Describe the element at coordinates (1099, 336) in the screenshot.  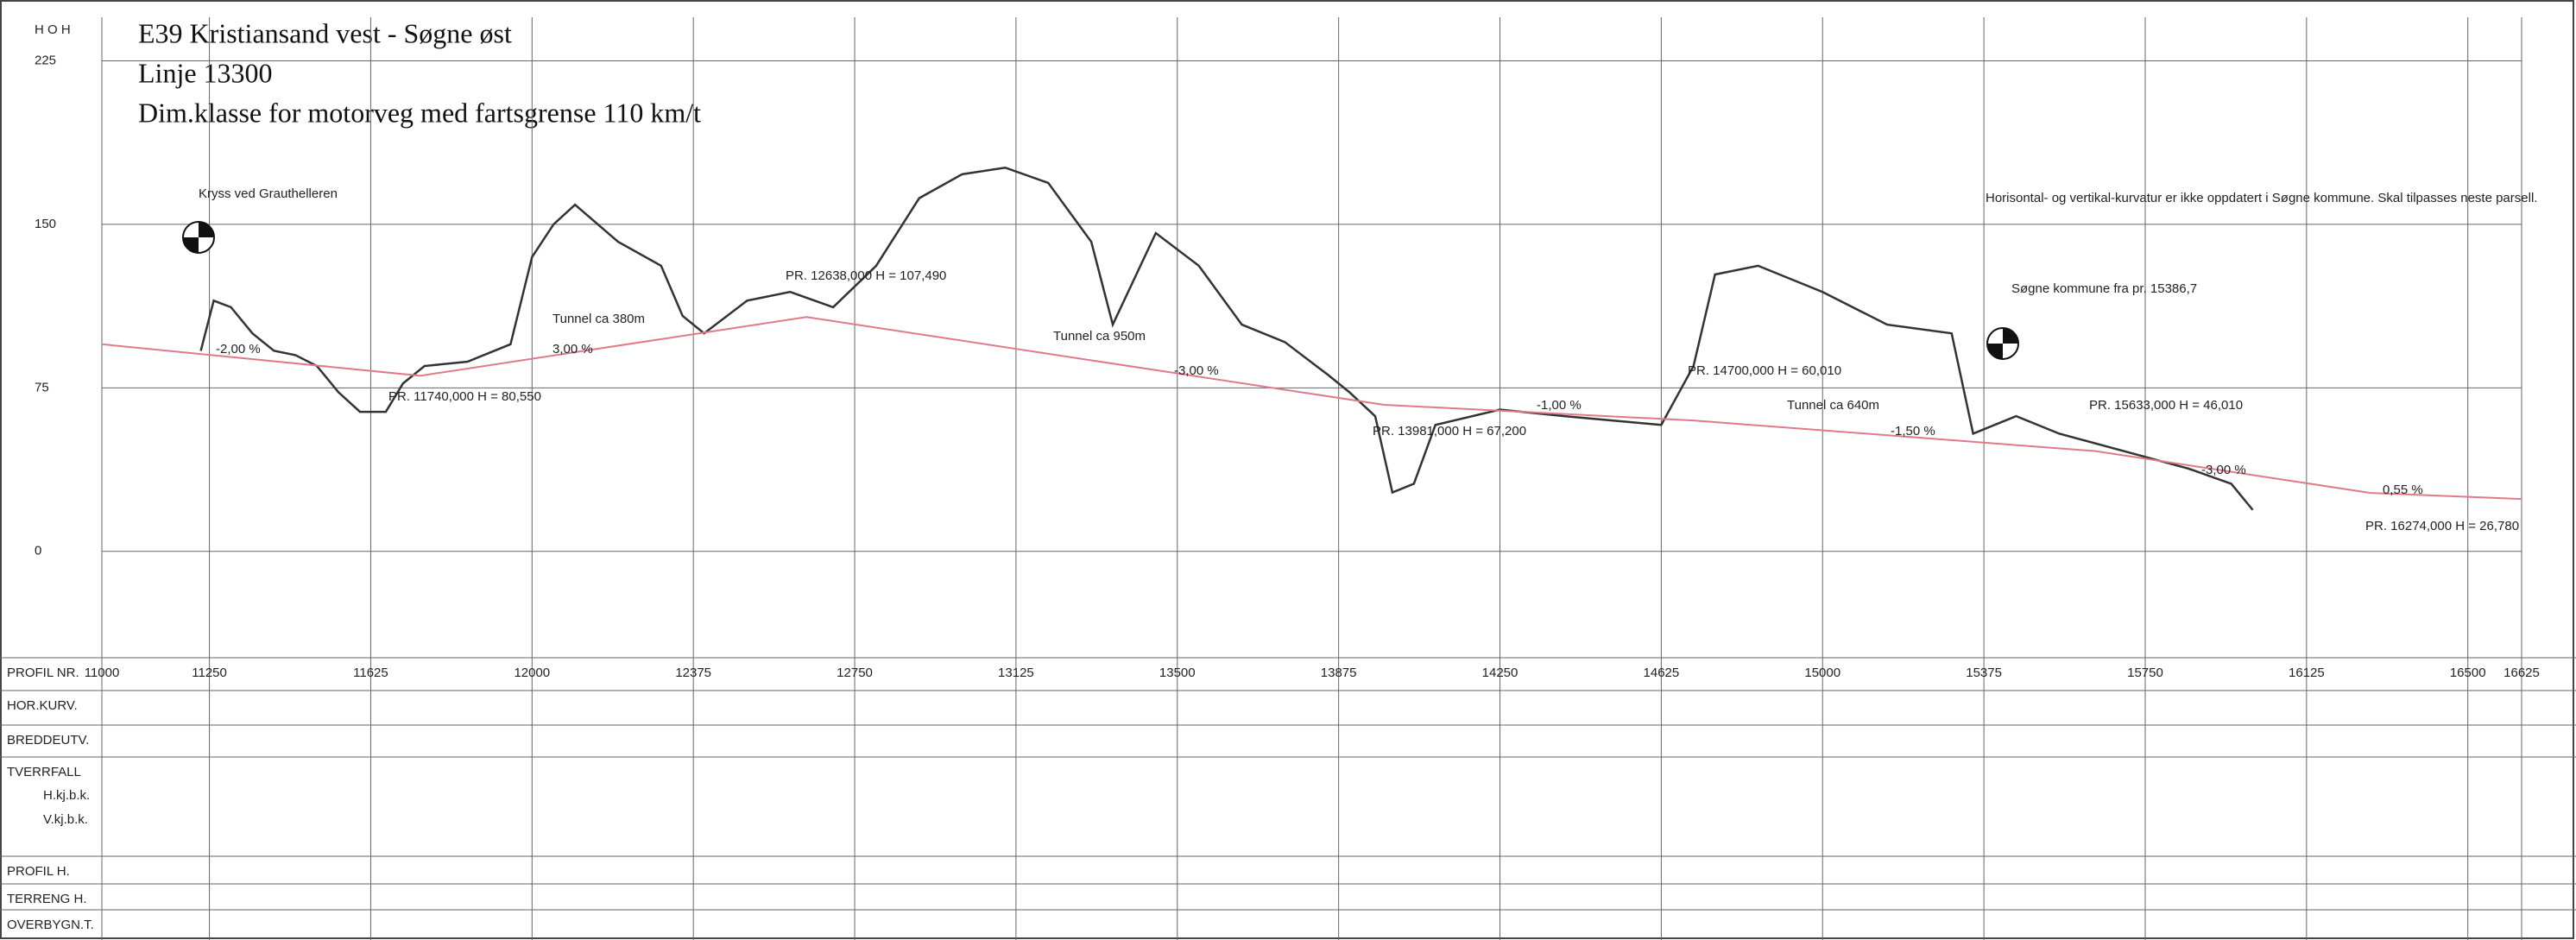
I see `annotation: Tunnel ca 950m` at that location.